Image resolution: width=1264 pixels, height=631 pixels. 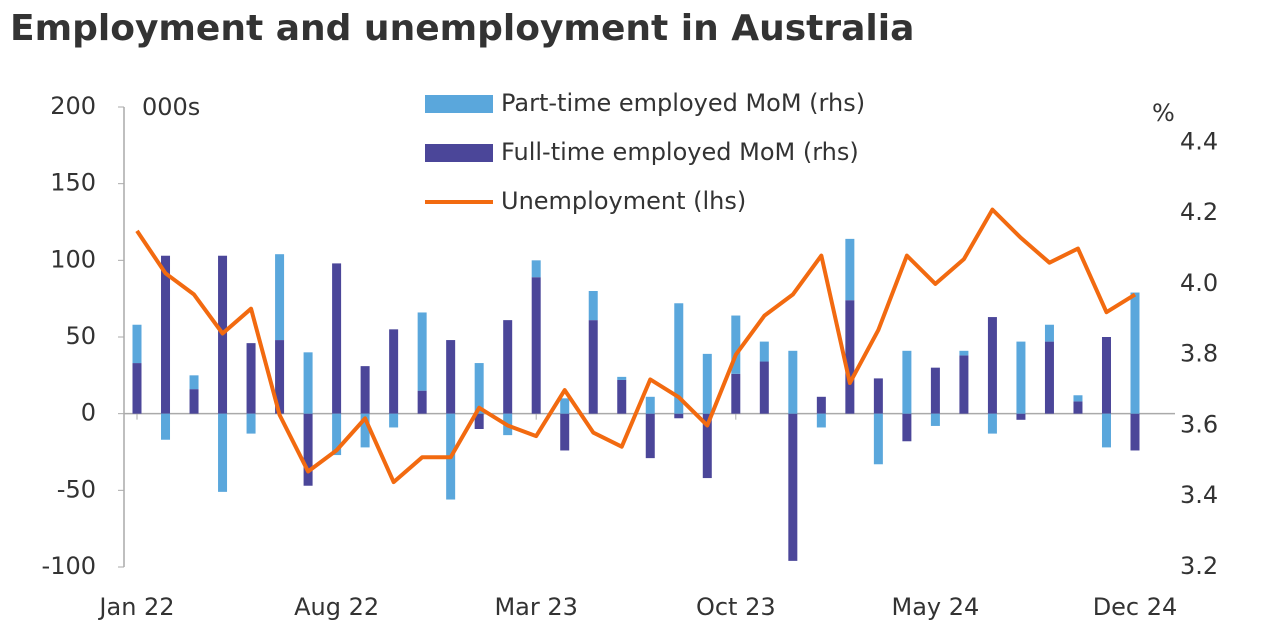 What do you see at coordinates (1199, 212) in the screenshot?
I see `y2-tick-label: 4.2` at bounding box center [1199, 212].